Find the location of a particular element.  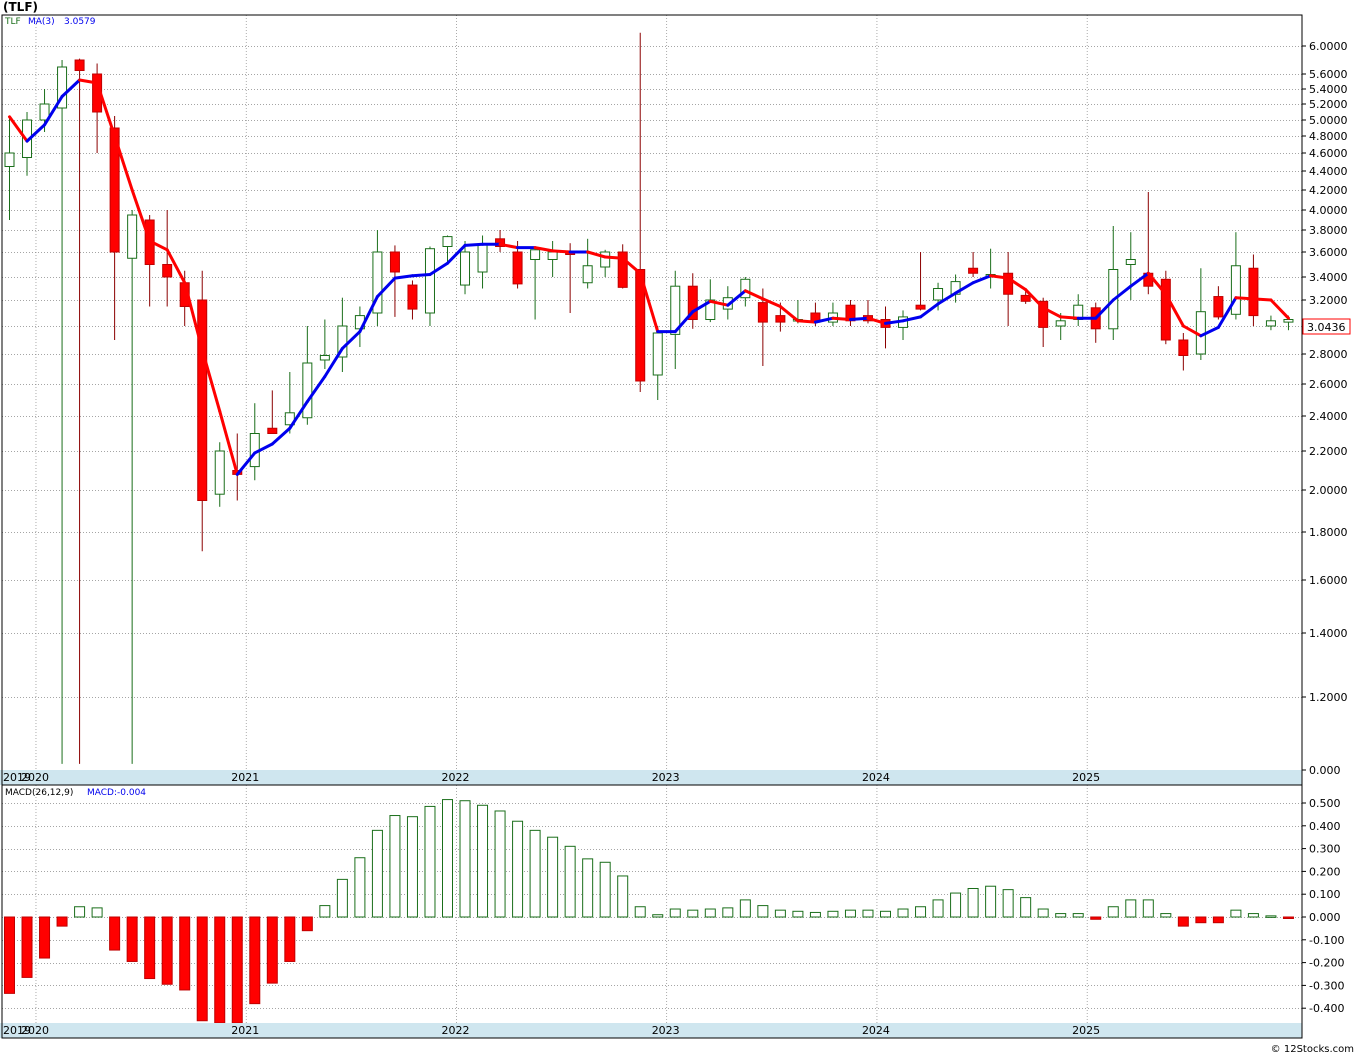

price-tick-label: 5.6000 is located at coordinates (1328, 74).